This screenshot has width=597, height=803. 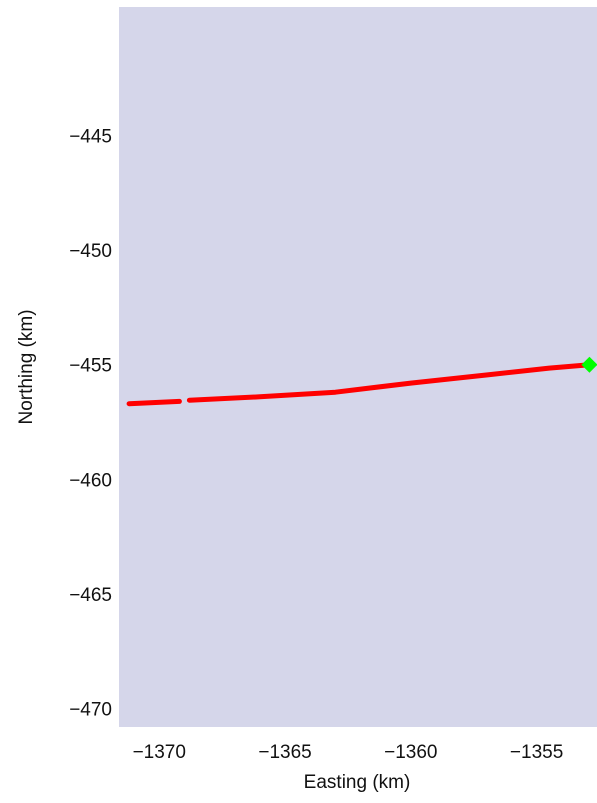 I want to click on y-tick-label: −455, so click(x=90, y=366).